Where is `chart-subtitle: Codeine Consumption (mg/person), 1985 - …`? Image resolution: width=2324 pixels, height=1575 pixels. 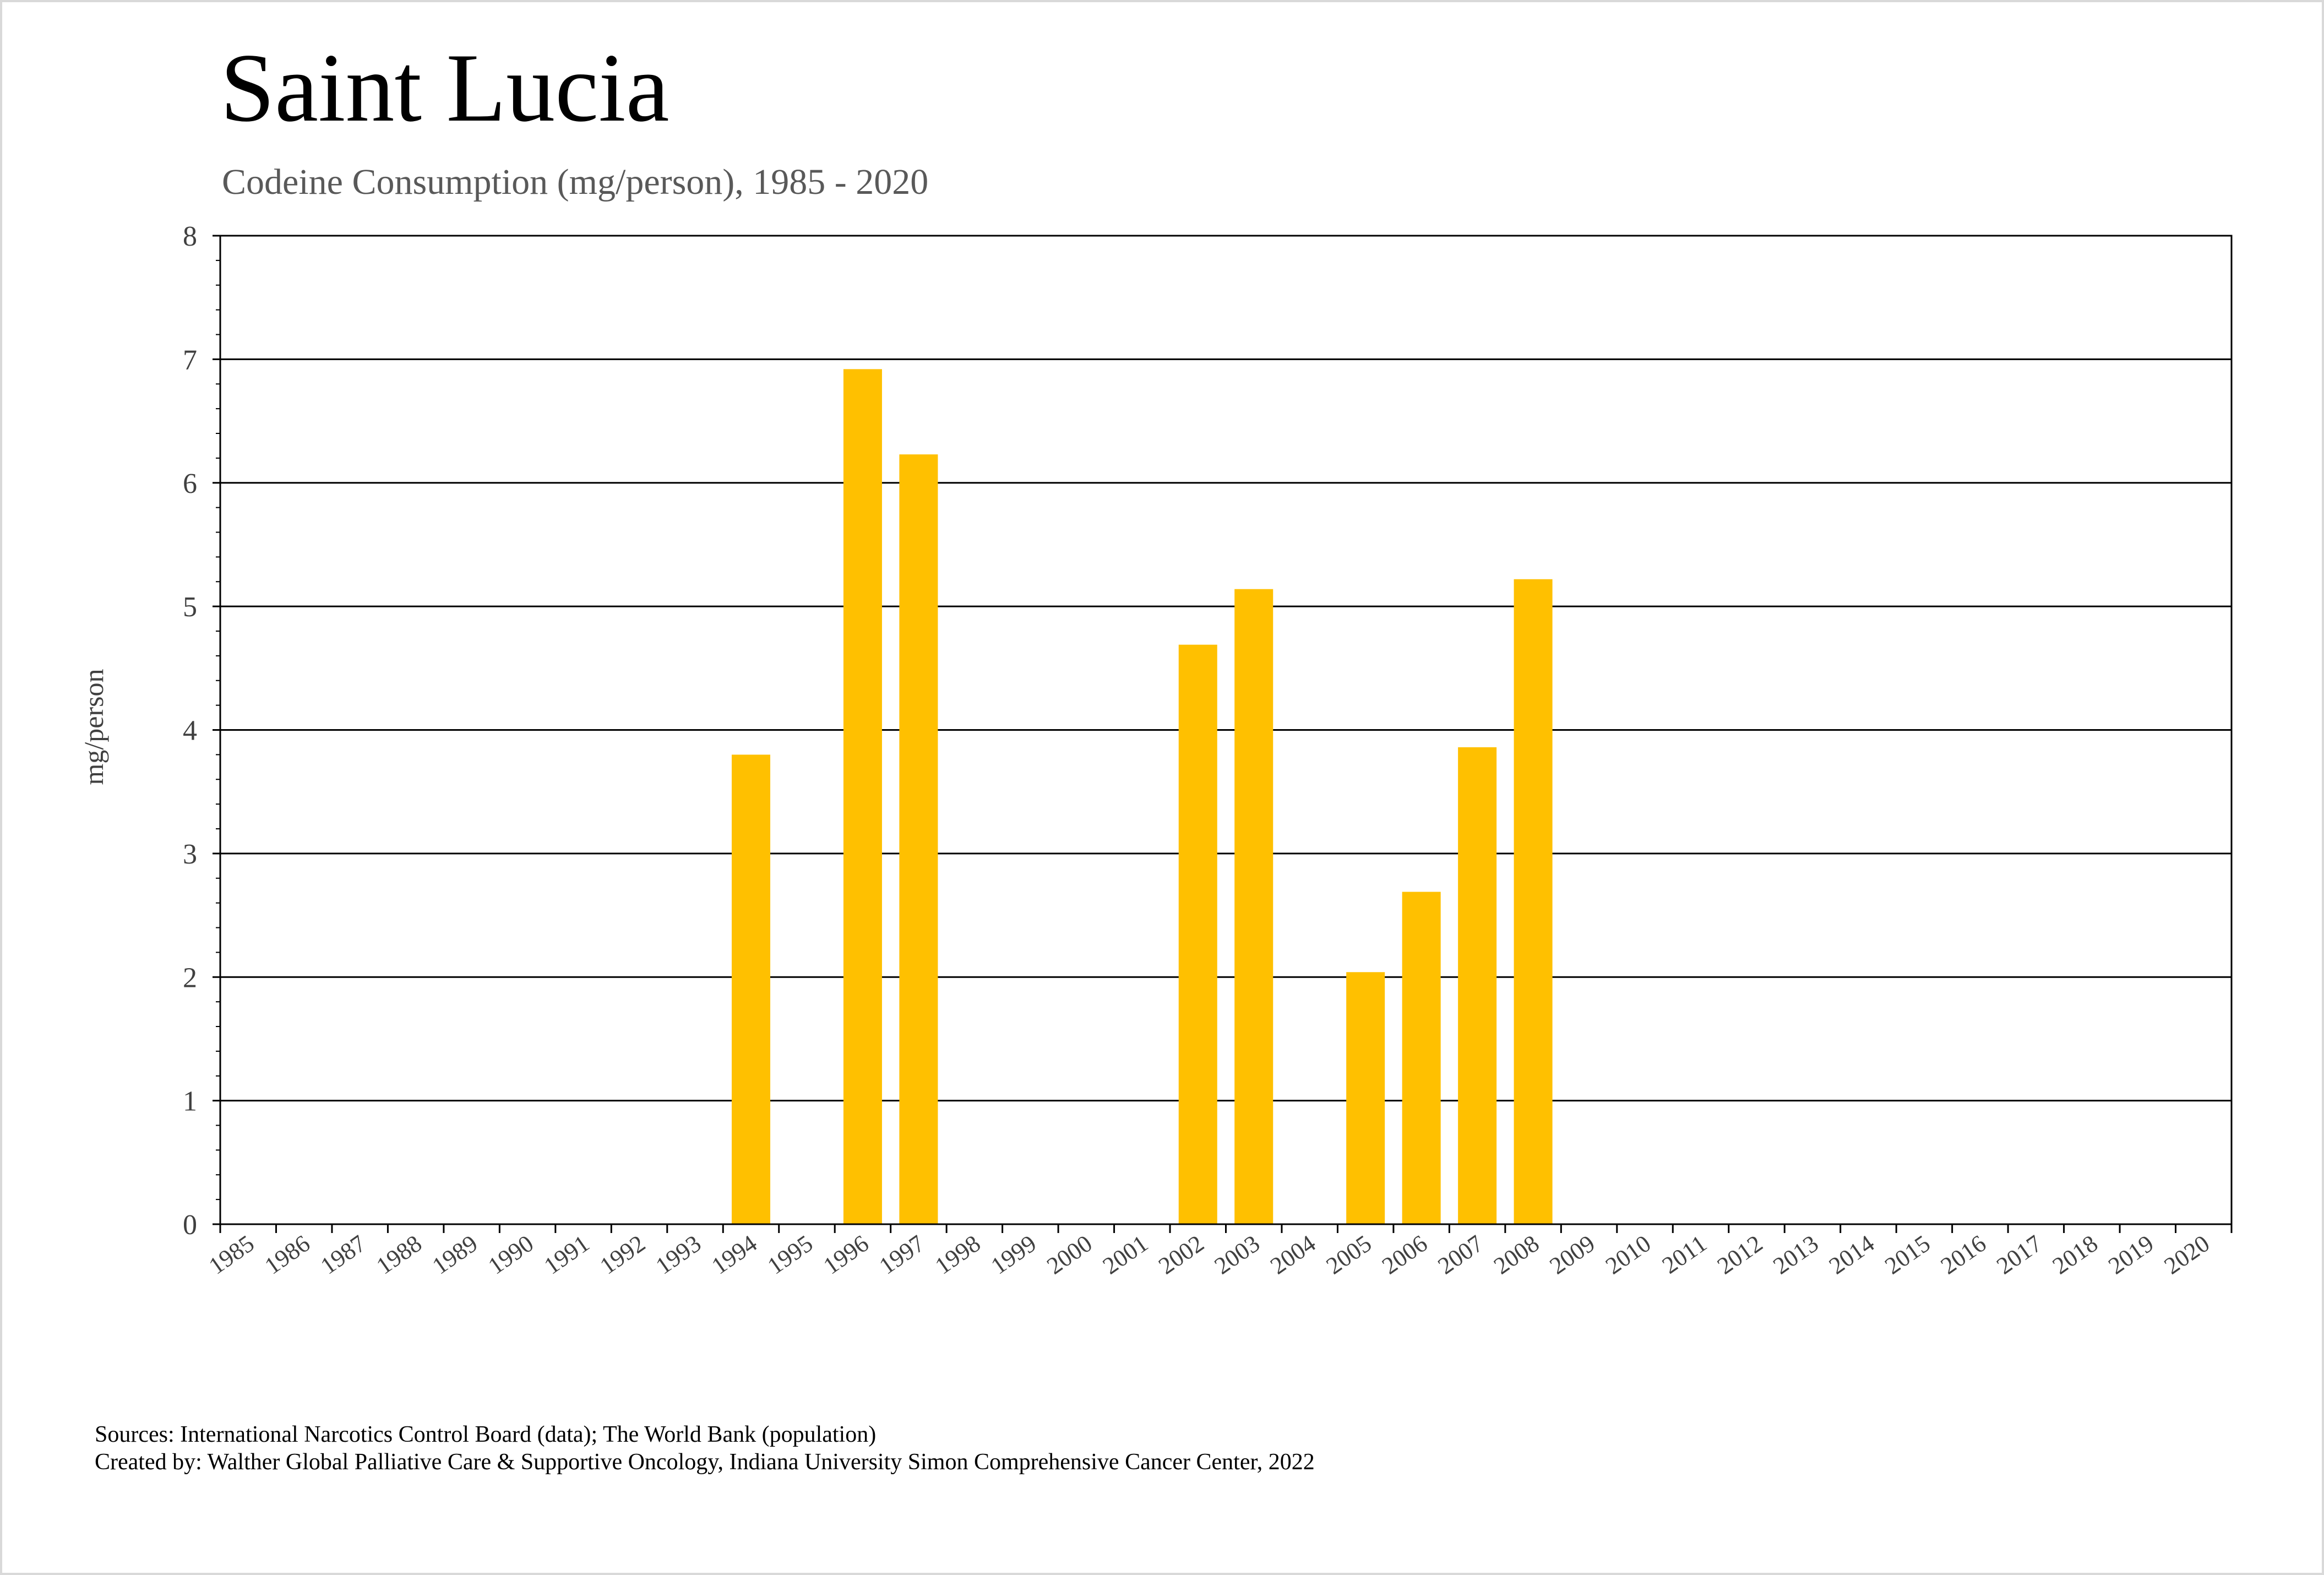 chart-subtitle: Codeine Consumption (mg/person), 1985 - … is located at coordinates (575, 182).